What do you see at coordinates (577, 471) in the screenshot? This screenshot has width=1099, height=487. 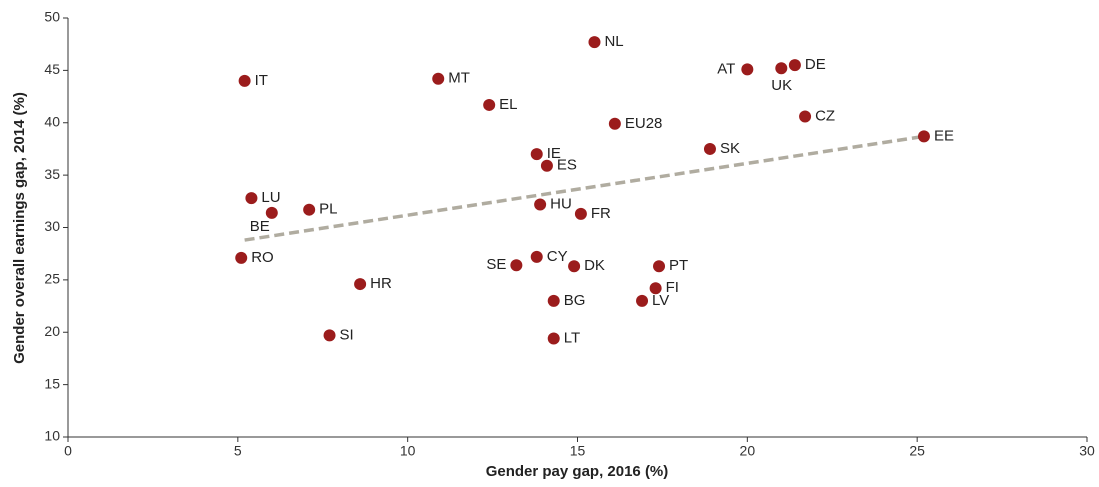 I see `x-axis-title: Gender pay gap, 2016 (%)` at bounding box center [577, 471].